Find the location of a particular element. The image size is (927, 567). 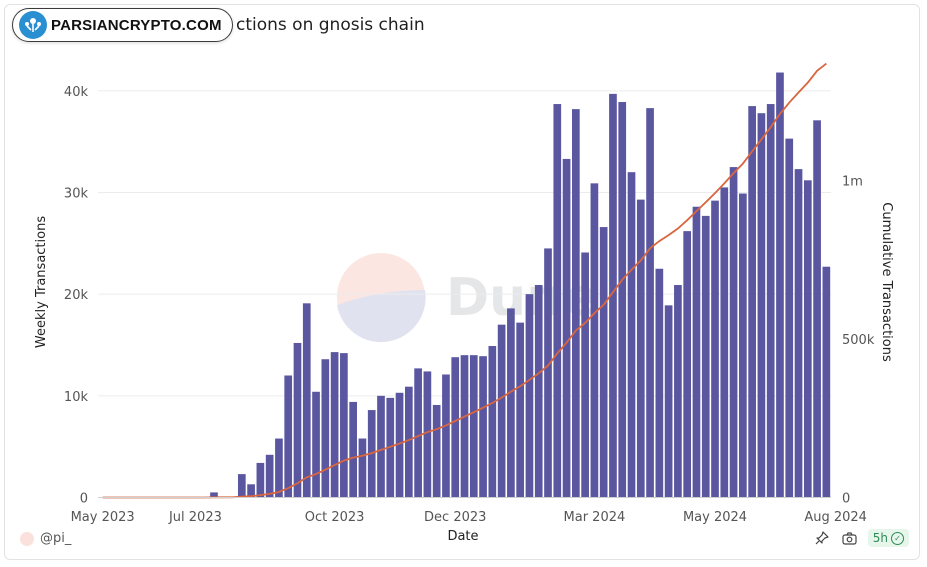

y-tick-label: 30k is located at coordinates (76, 194).